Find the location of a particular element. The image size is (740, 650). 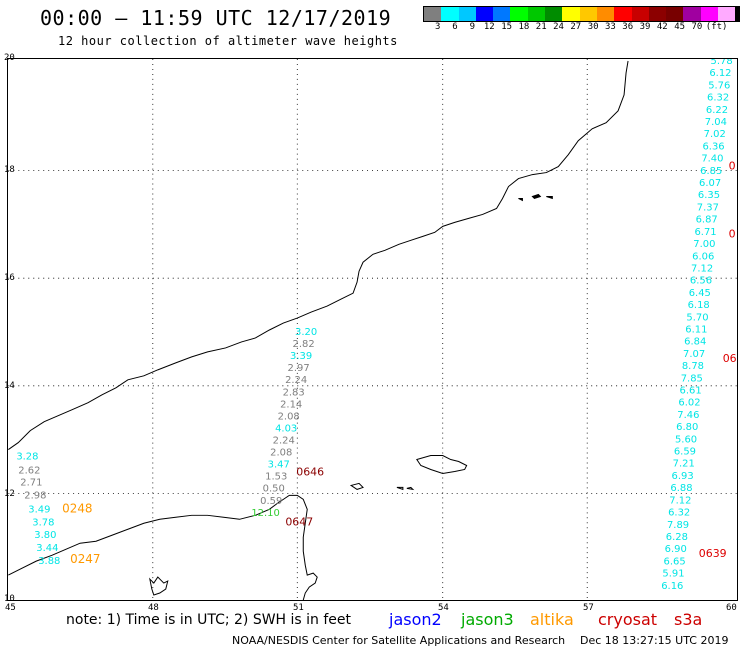

swh-value-label: 6.36 is located at coordinates (713, 146).